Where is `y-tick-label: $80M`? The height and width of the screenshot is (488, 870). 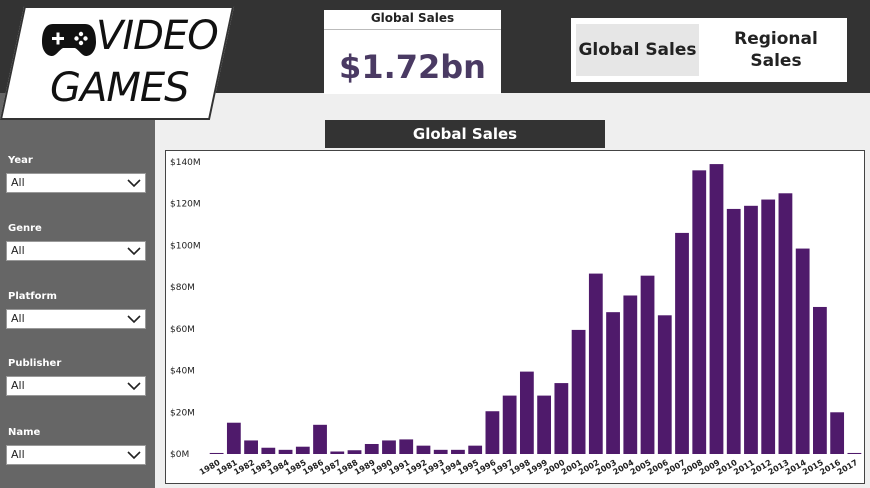
y-tick-label: $80M is located at coordinates (182, 288).